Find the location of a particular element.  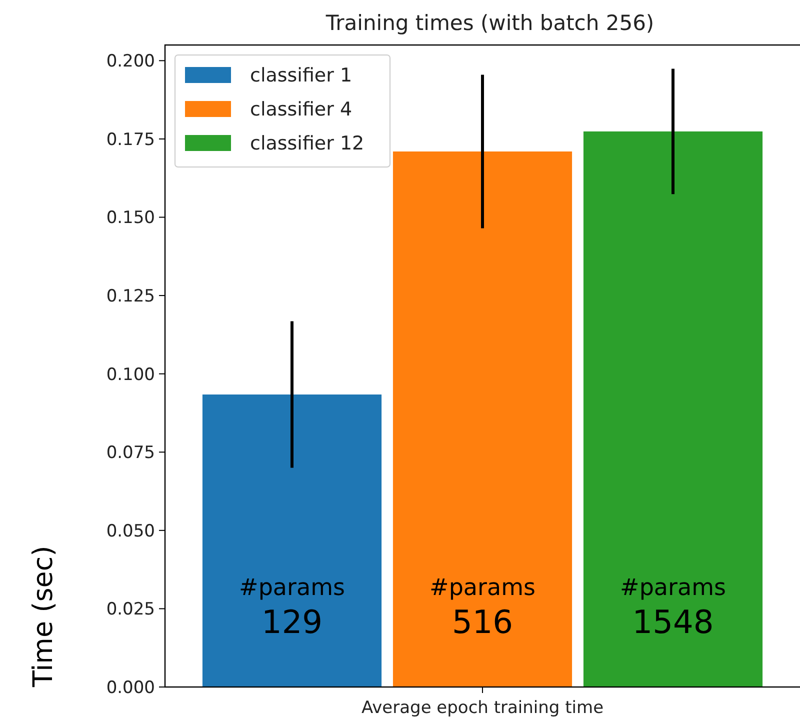

y-axis-title: Time (sec) is located at coordinates (43, 617).